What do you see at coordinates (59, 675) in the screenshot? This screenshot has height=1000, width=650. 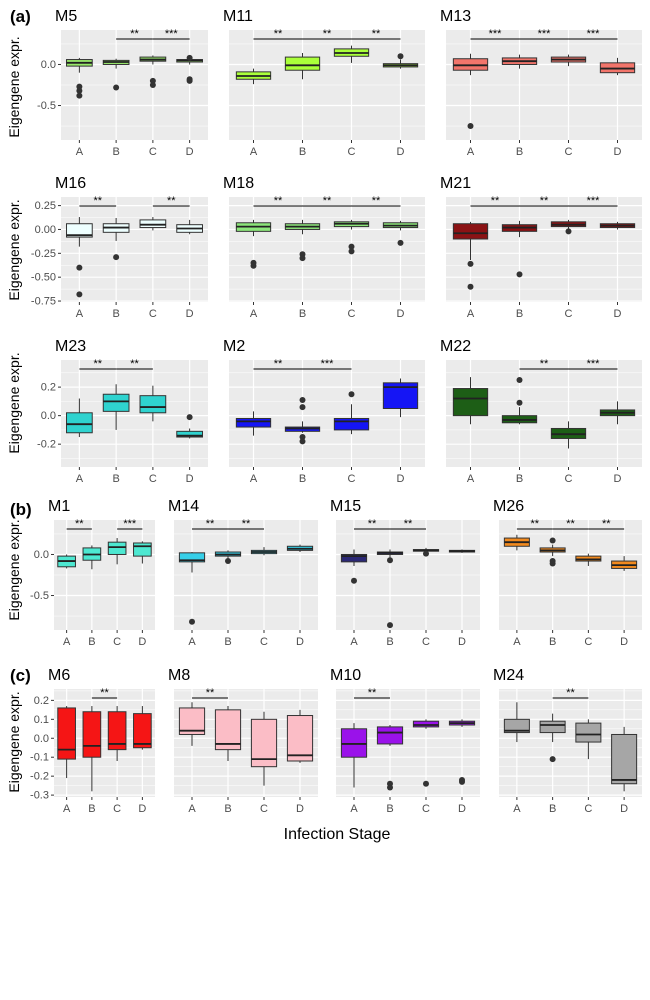 I see `panel-title: M6` at bounding box center [59, 675].